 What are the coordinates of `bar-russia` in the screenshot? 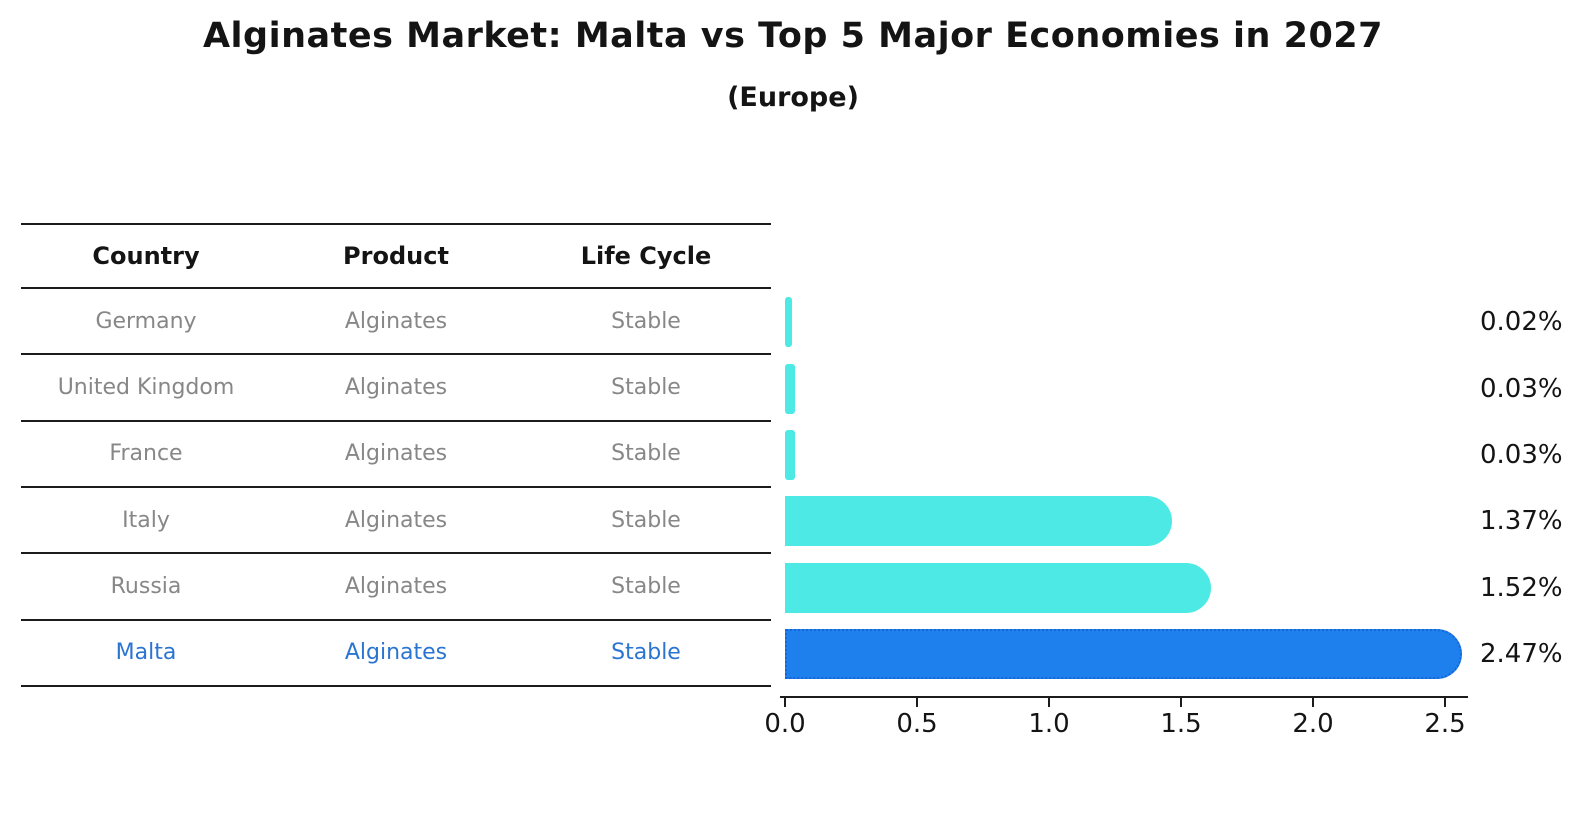 It's located at (998, 587).